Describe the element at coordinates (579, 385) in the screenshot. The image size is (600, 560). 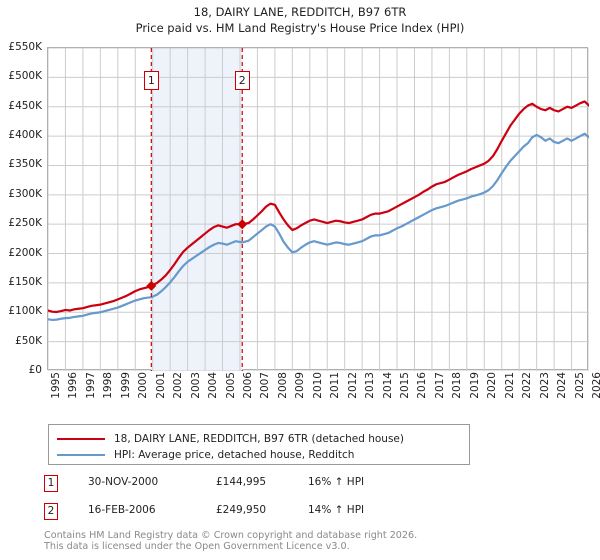
I see `x-tick-label: 2025` at that location.